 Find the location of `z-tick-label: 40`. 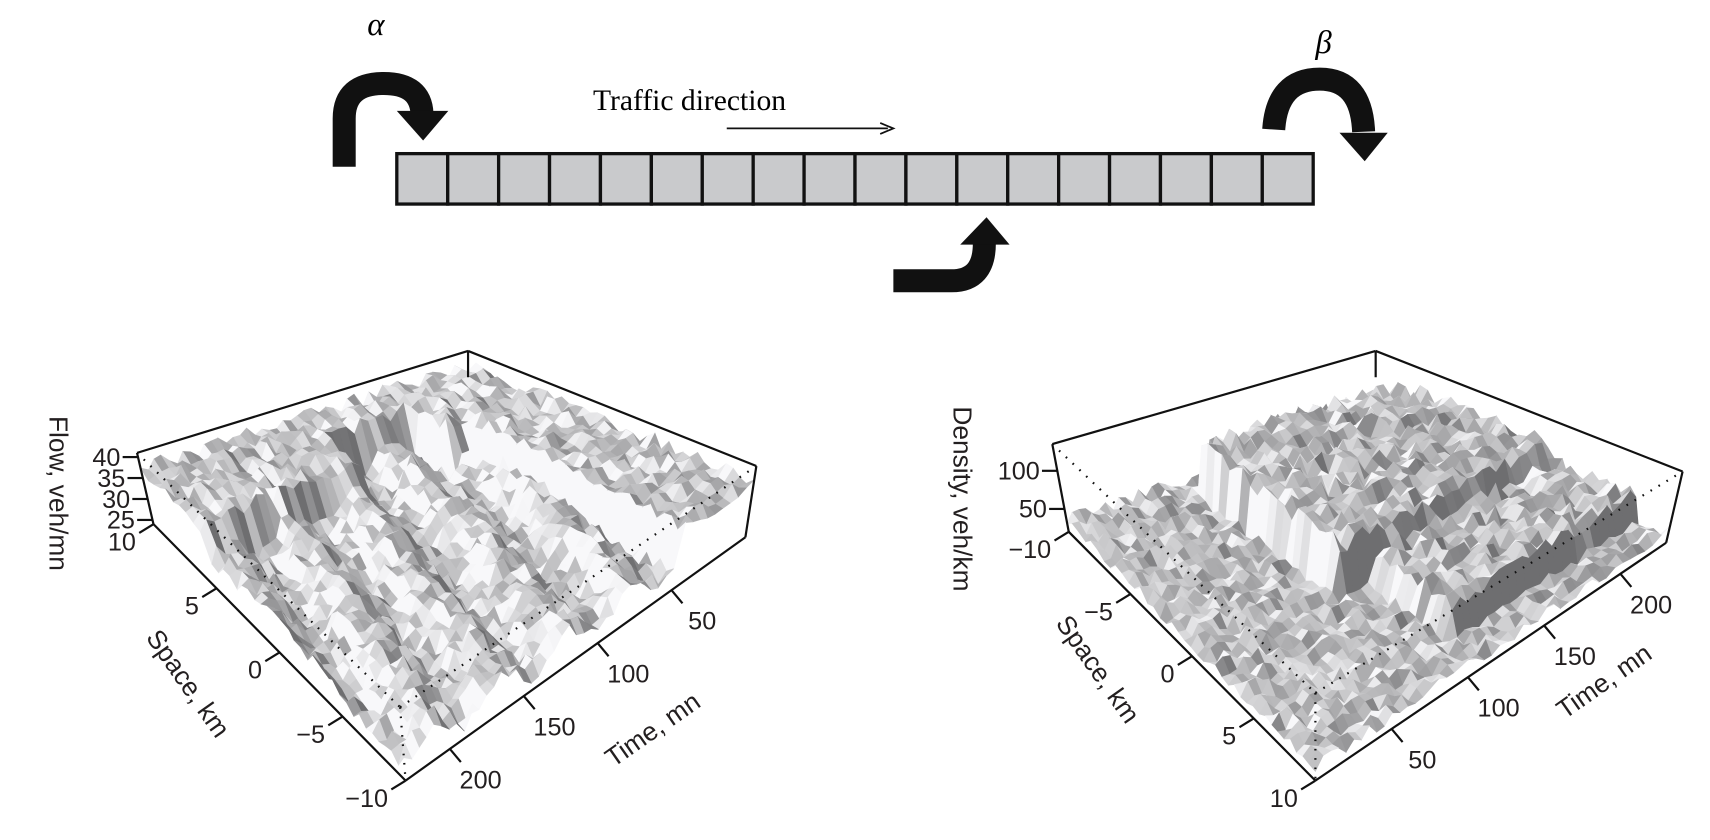

z-tick-label: 40 is located at coordinates (106, 458).